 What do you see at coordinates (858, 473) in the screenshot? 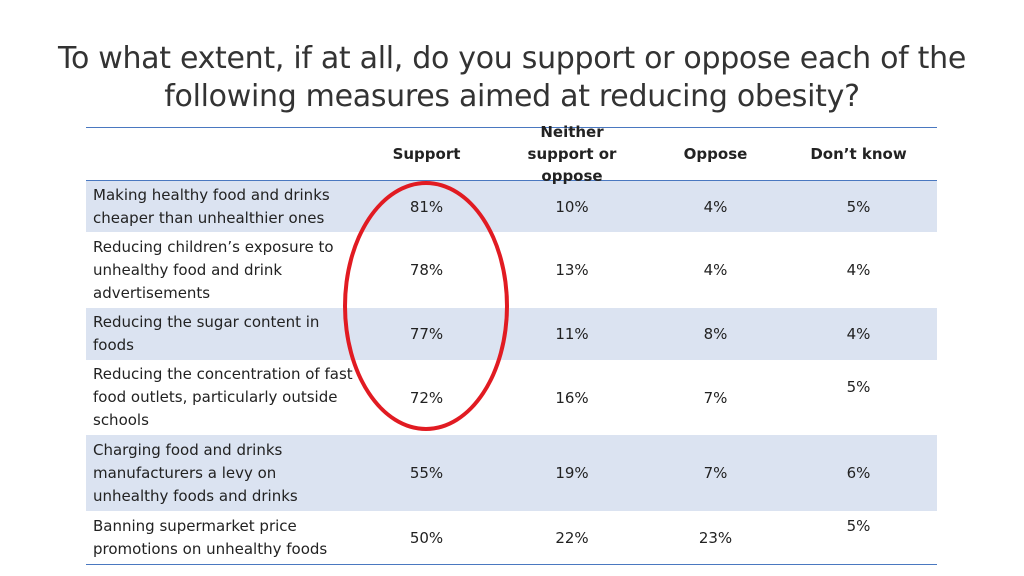
I see `dont-know-cell: 6%` at bounding box center [858, 473].